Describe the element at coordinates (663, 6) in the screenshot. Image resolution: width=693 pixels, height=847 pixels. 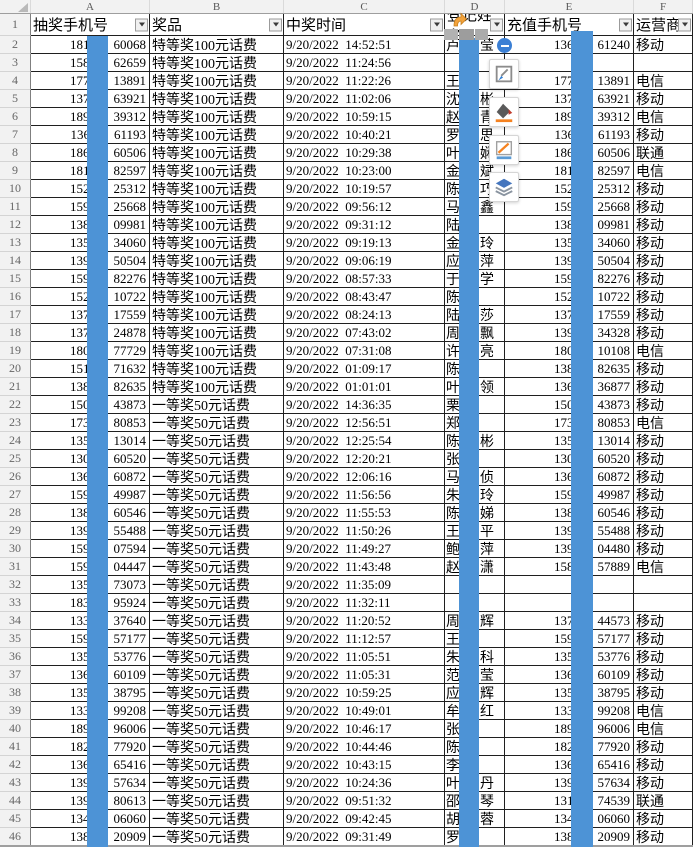
I see `column-letter-f: F` at that location.